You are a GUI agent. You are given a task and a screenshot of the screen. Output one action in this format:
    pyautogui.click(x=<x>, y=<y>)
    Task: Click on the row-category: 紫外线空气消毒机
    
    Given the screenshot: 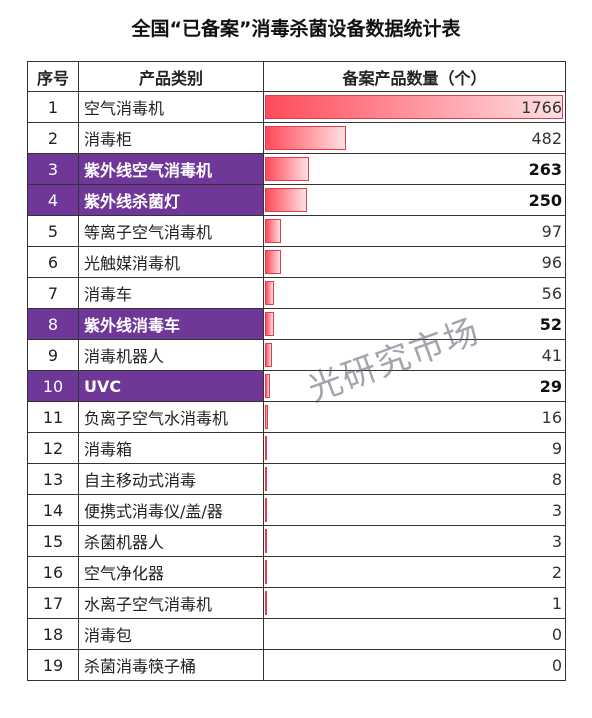 What is the action you would take?
    pyautogui.click(x=171, y=169)
    